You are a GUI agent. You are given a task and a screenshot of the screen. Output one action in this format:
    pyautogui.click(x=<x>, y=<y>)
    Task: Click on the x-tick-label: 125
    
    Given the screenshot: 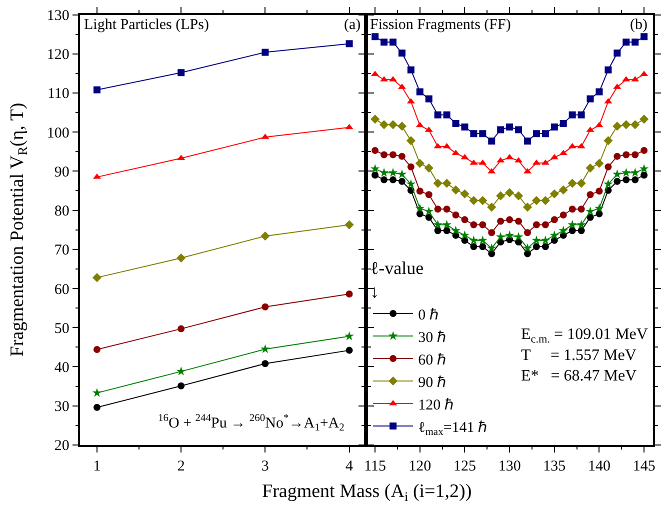 What is the action you would take?
    pyautogui.click(x=464, y=466)
    